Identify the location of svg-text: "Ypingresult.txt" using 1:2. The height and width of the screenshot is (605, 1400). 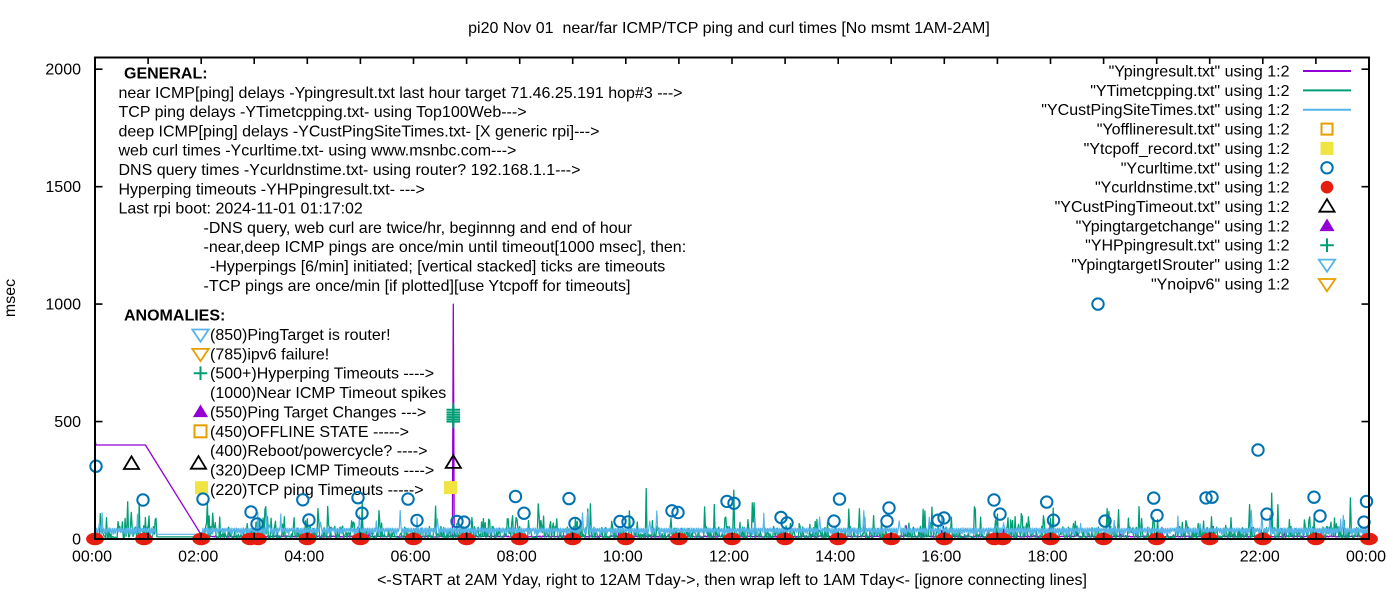
(1199, 72).